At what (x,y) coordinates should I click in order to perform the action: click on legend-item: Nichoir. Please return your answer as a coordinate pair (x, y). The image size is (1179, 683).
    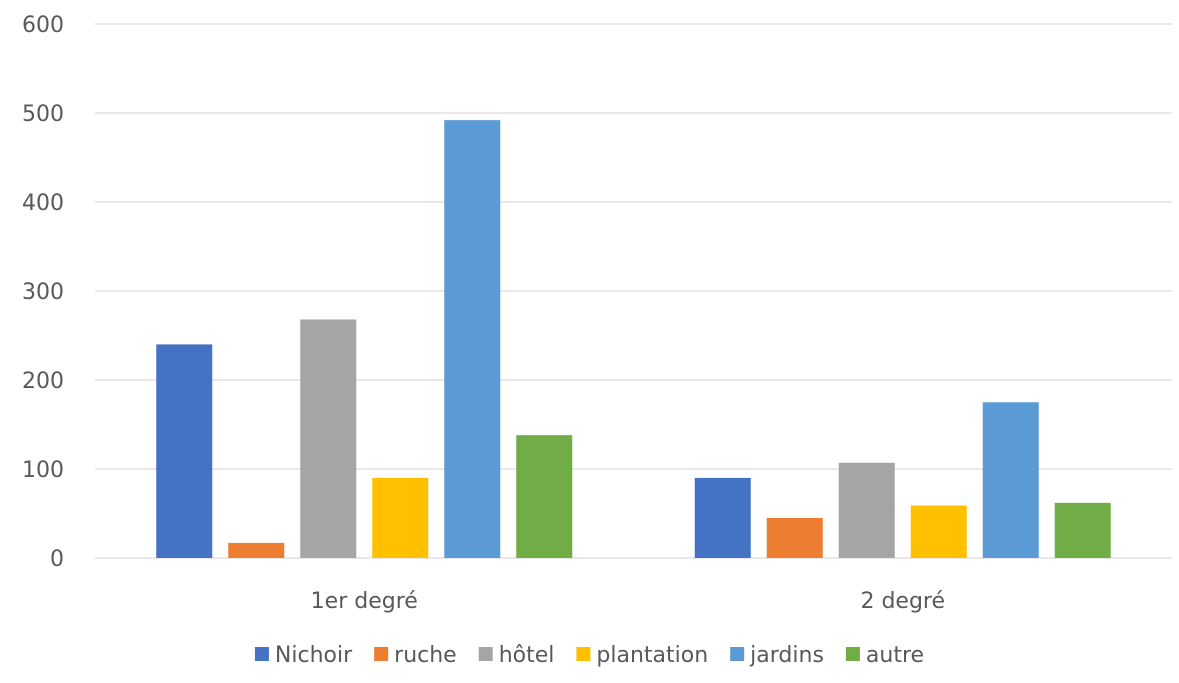
    Looking at the image, I should click on (303, 655).